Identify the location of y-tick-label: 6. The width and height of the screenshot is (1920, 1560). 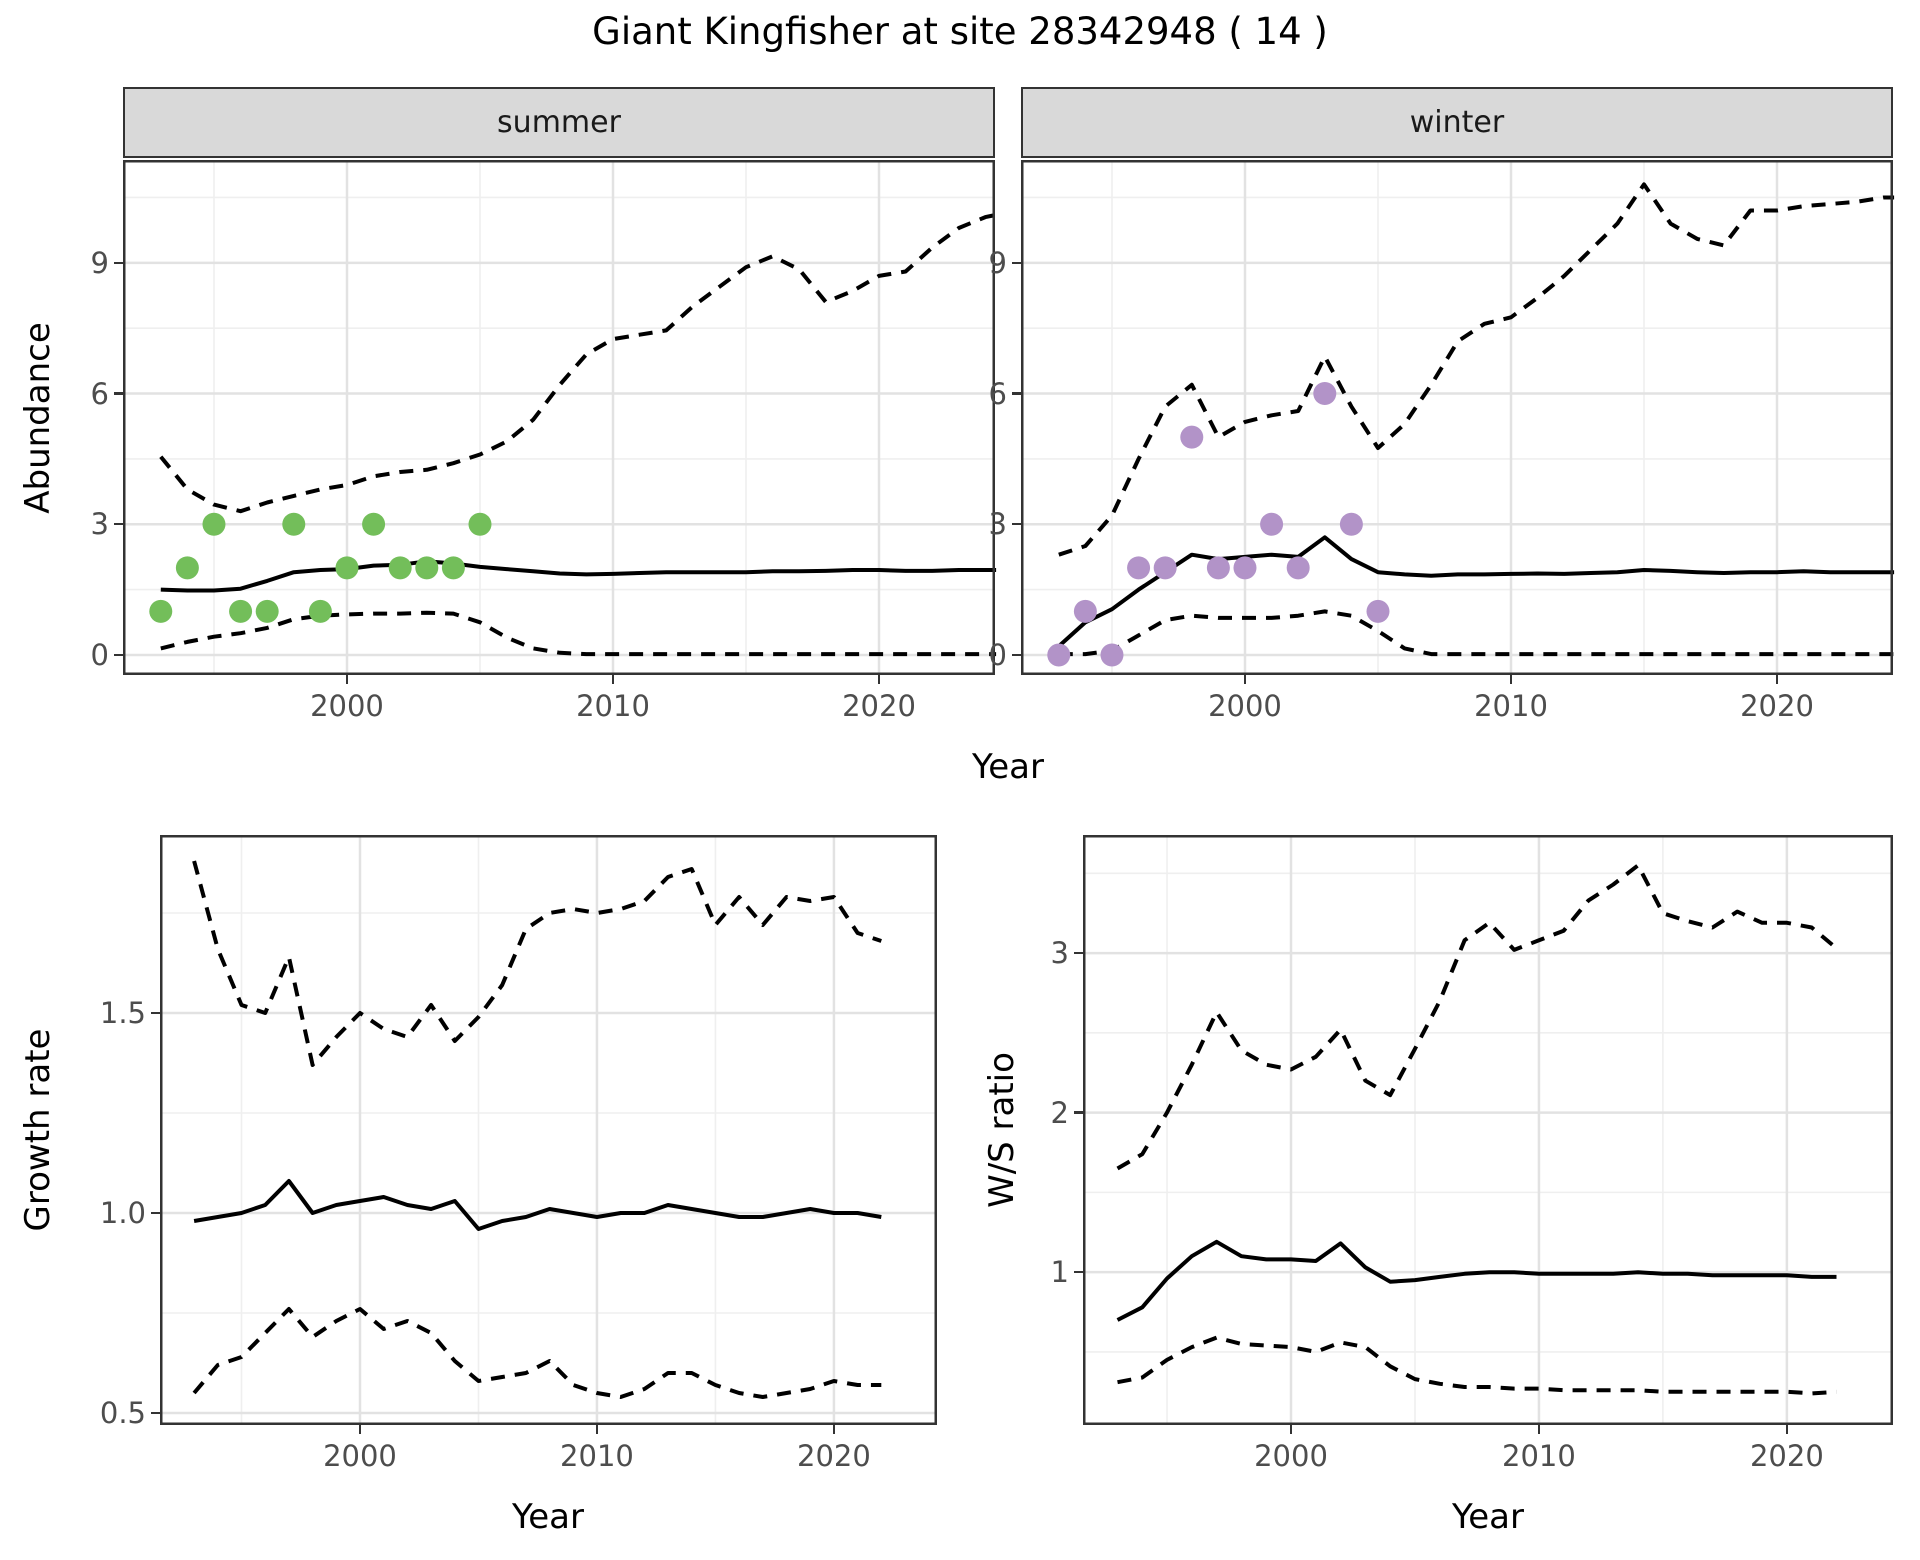
(99, 393).